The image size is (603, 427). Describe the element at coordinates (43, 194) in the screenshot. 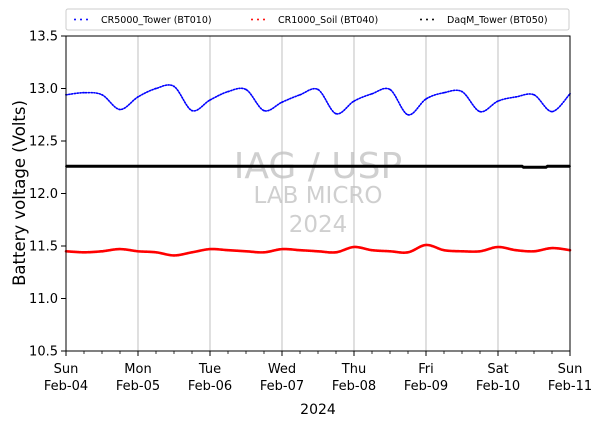

I see `y-tick-label-3: 12.0` at that location.